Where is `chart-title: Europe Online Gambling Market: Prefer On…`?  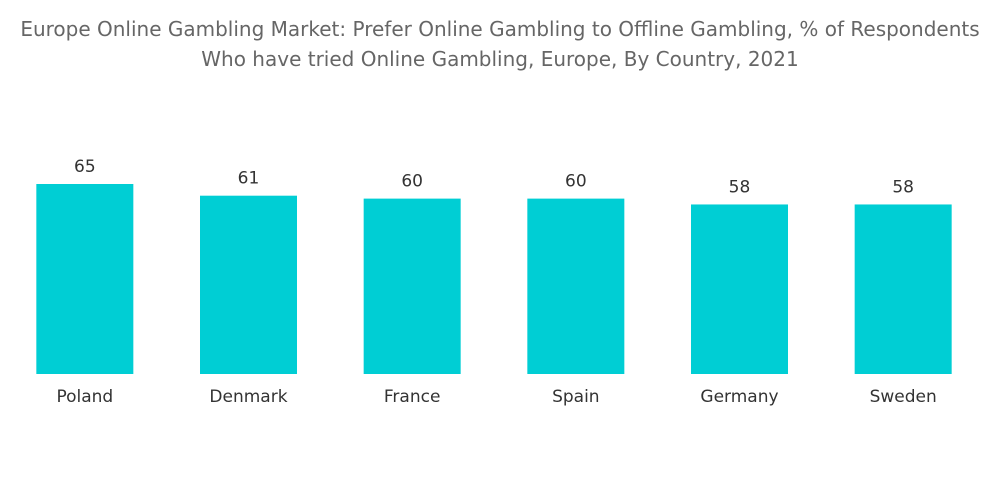
chart-title: Europe Online Gambling Market: Prefer On… is located at coordinates (500, 44).